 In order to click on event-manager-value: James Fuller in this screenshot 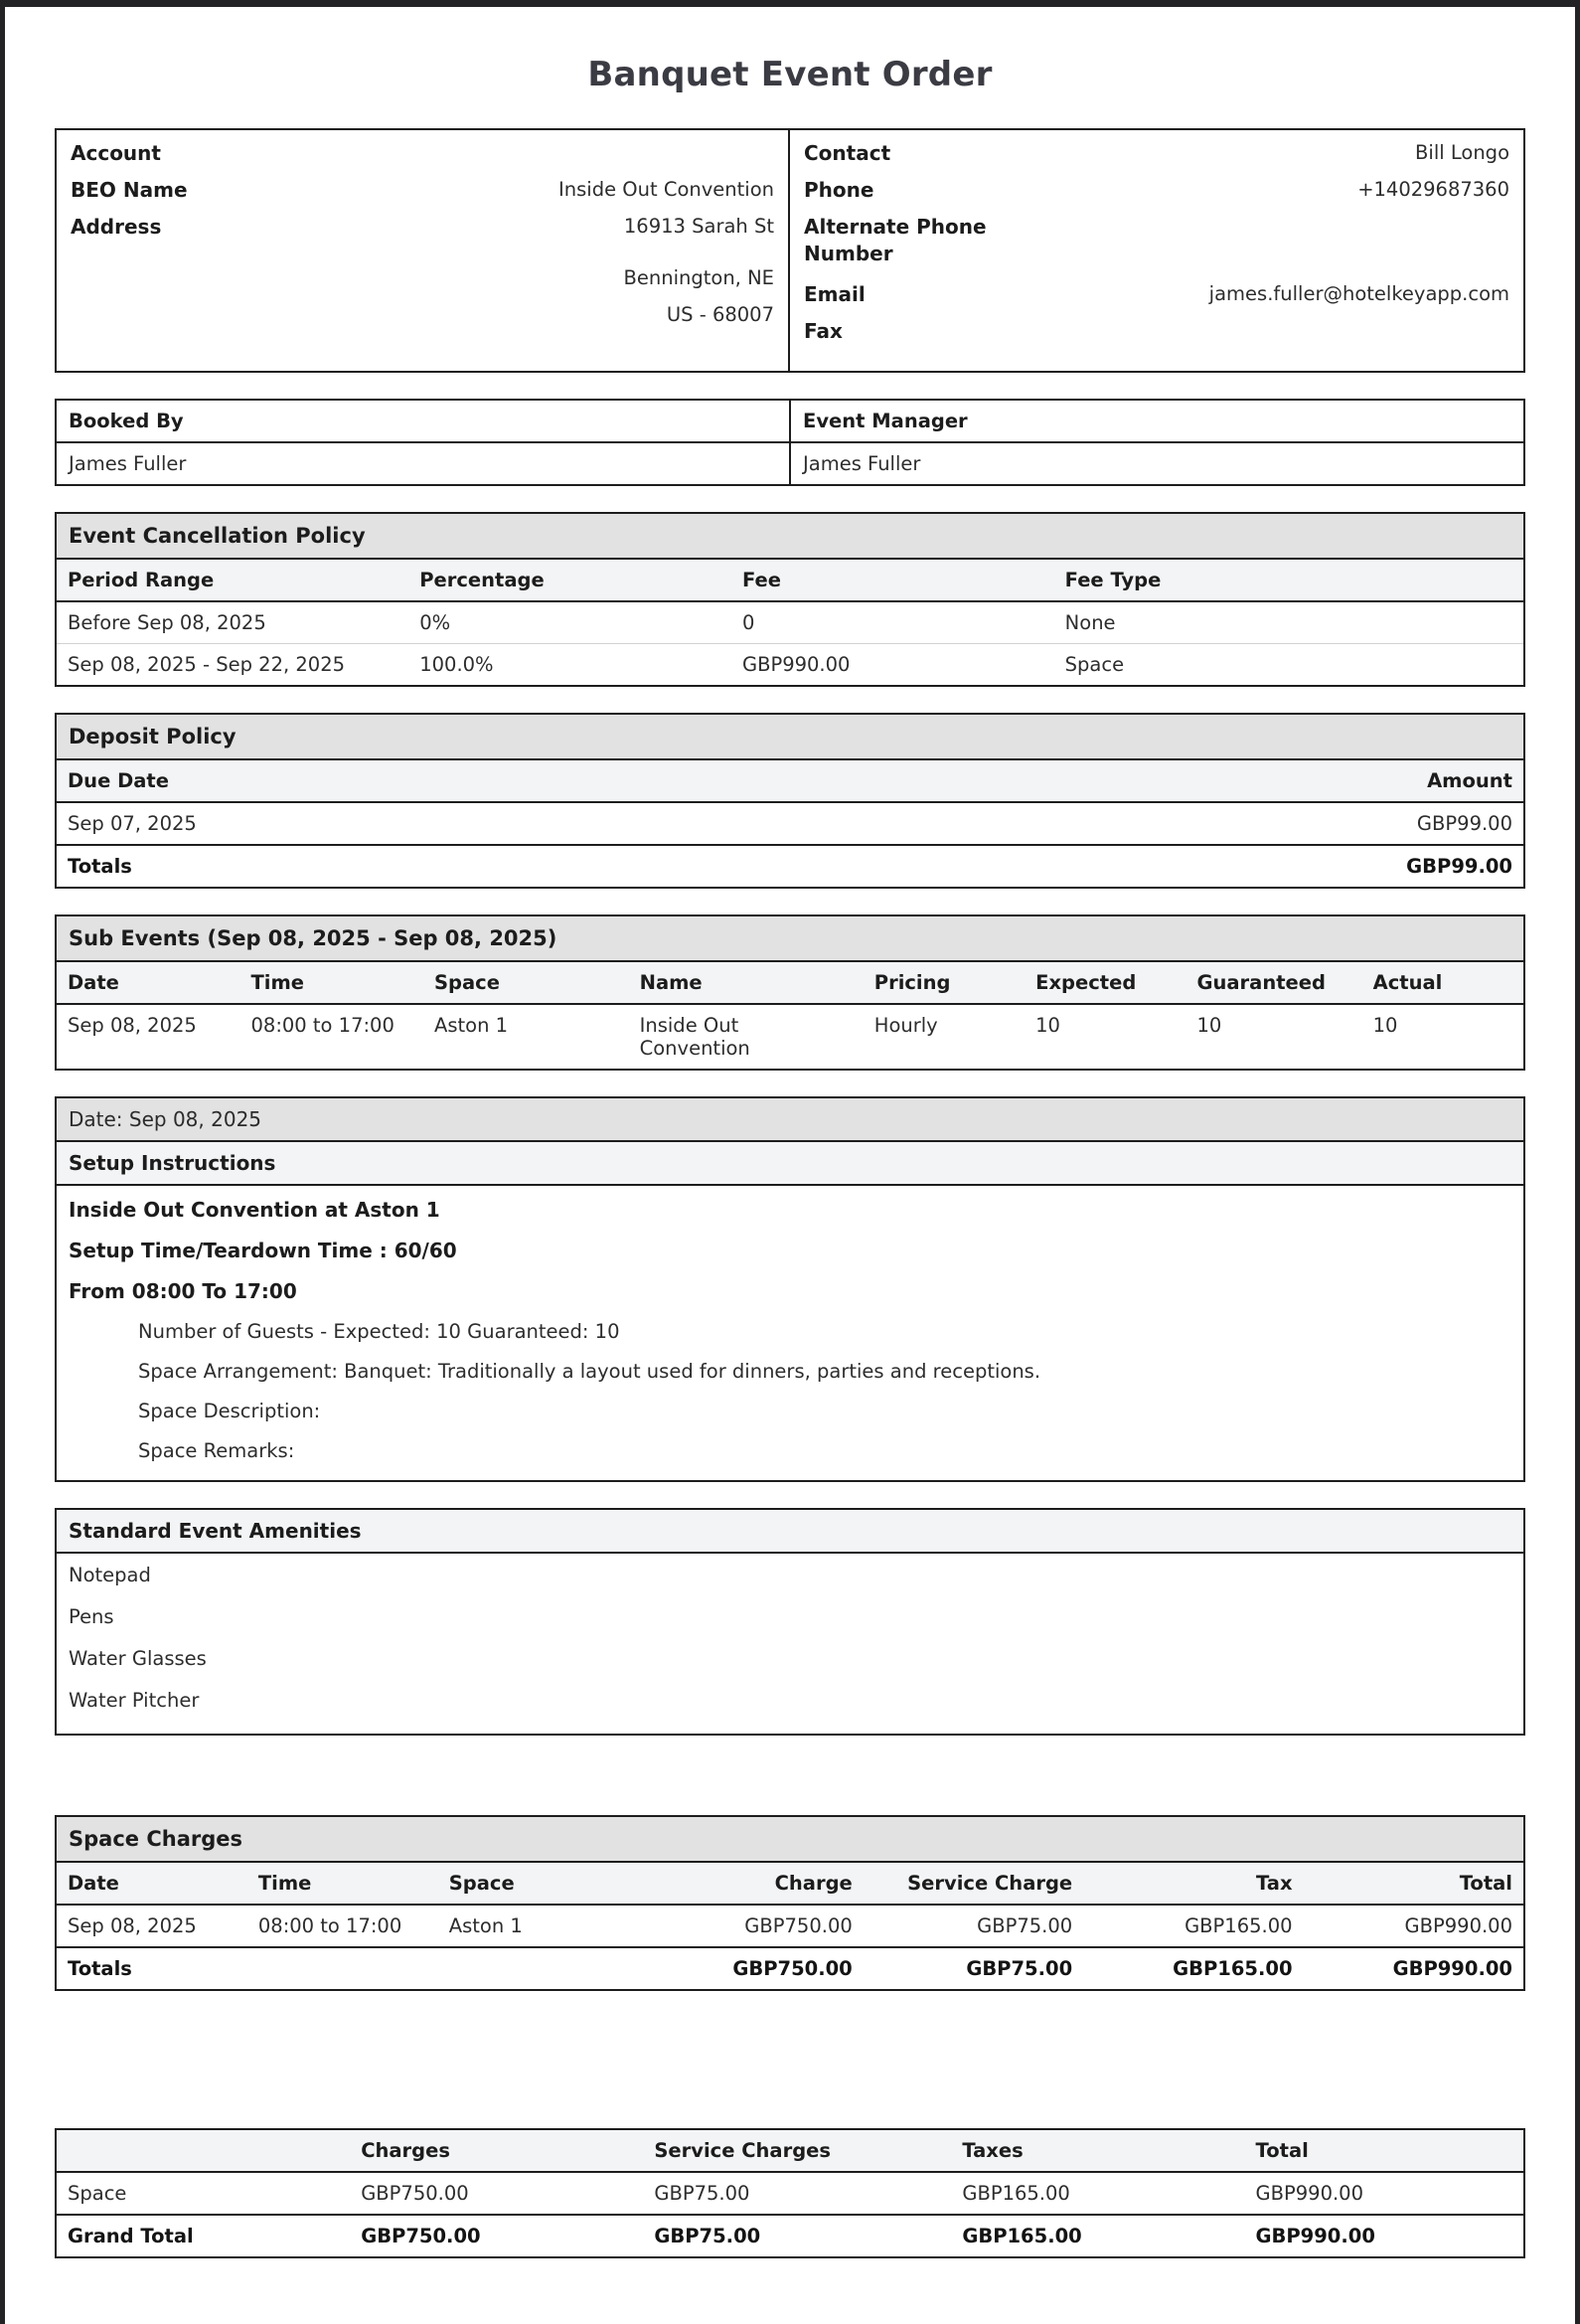, I will do `click(1157, 463)`.